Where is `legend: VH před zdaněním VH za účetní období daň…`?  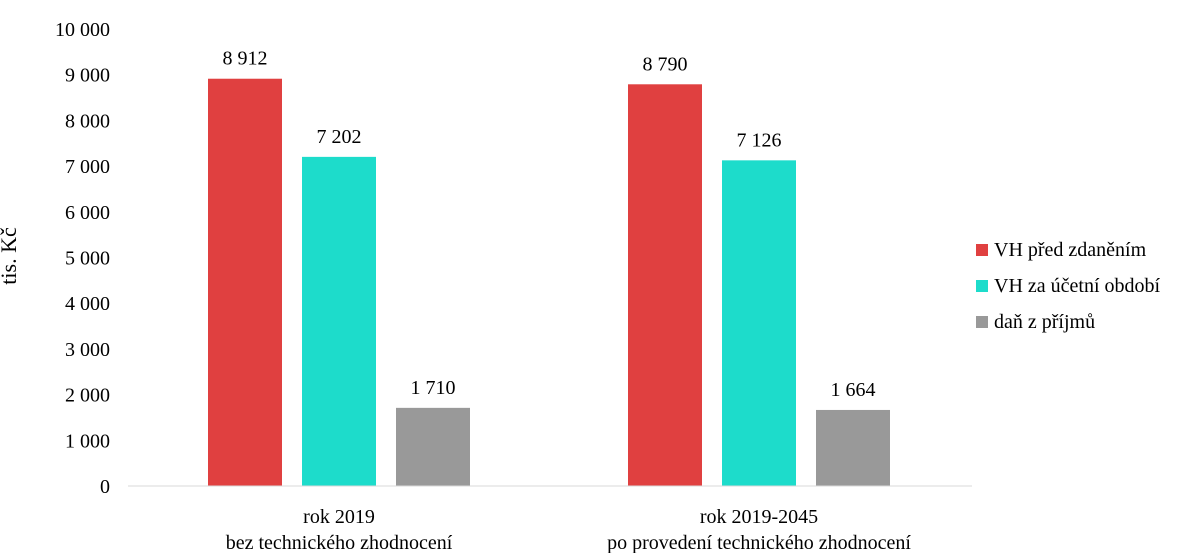
legend: VH před zdaněním VH za účetní období daň… is located at coordinates (1068, 286).